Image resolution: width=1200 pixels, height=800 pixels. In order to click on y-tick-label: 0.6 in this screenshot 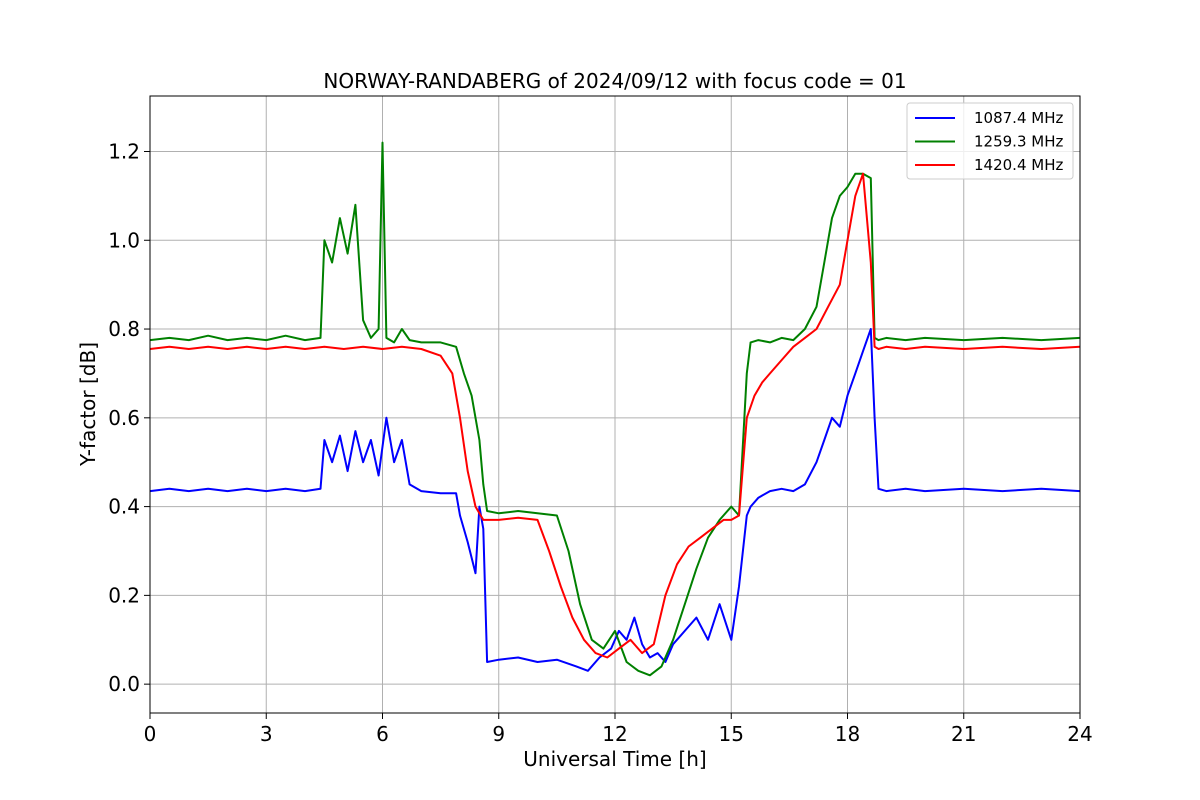, I will do `click(124, 418)`.